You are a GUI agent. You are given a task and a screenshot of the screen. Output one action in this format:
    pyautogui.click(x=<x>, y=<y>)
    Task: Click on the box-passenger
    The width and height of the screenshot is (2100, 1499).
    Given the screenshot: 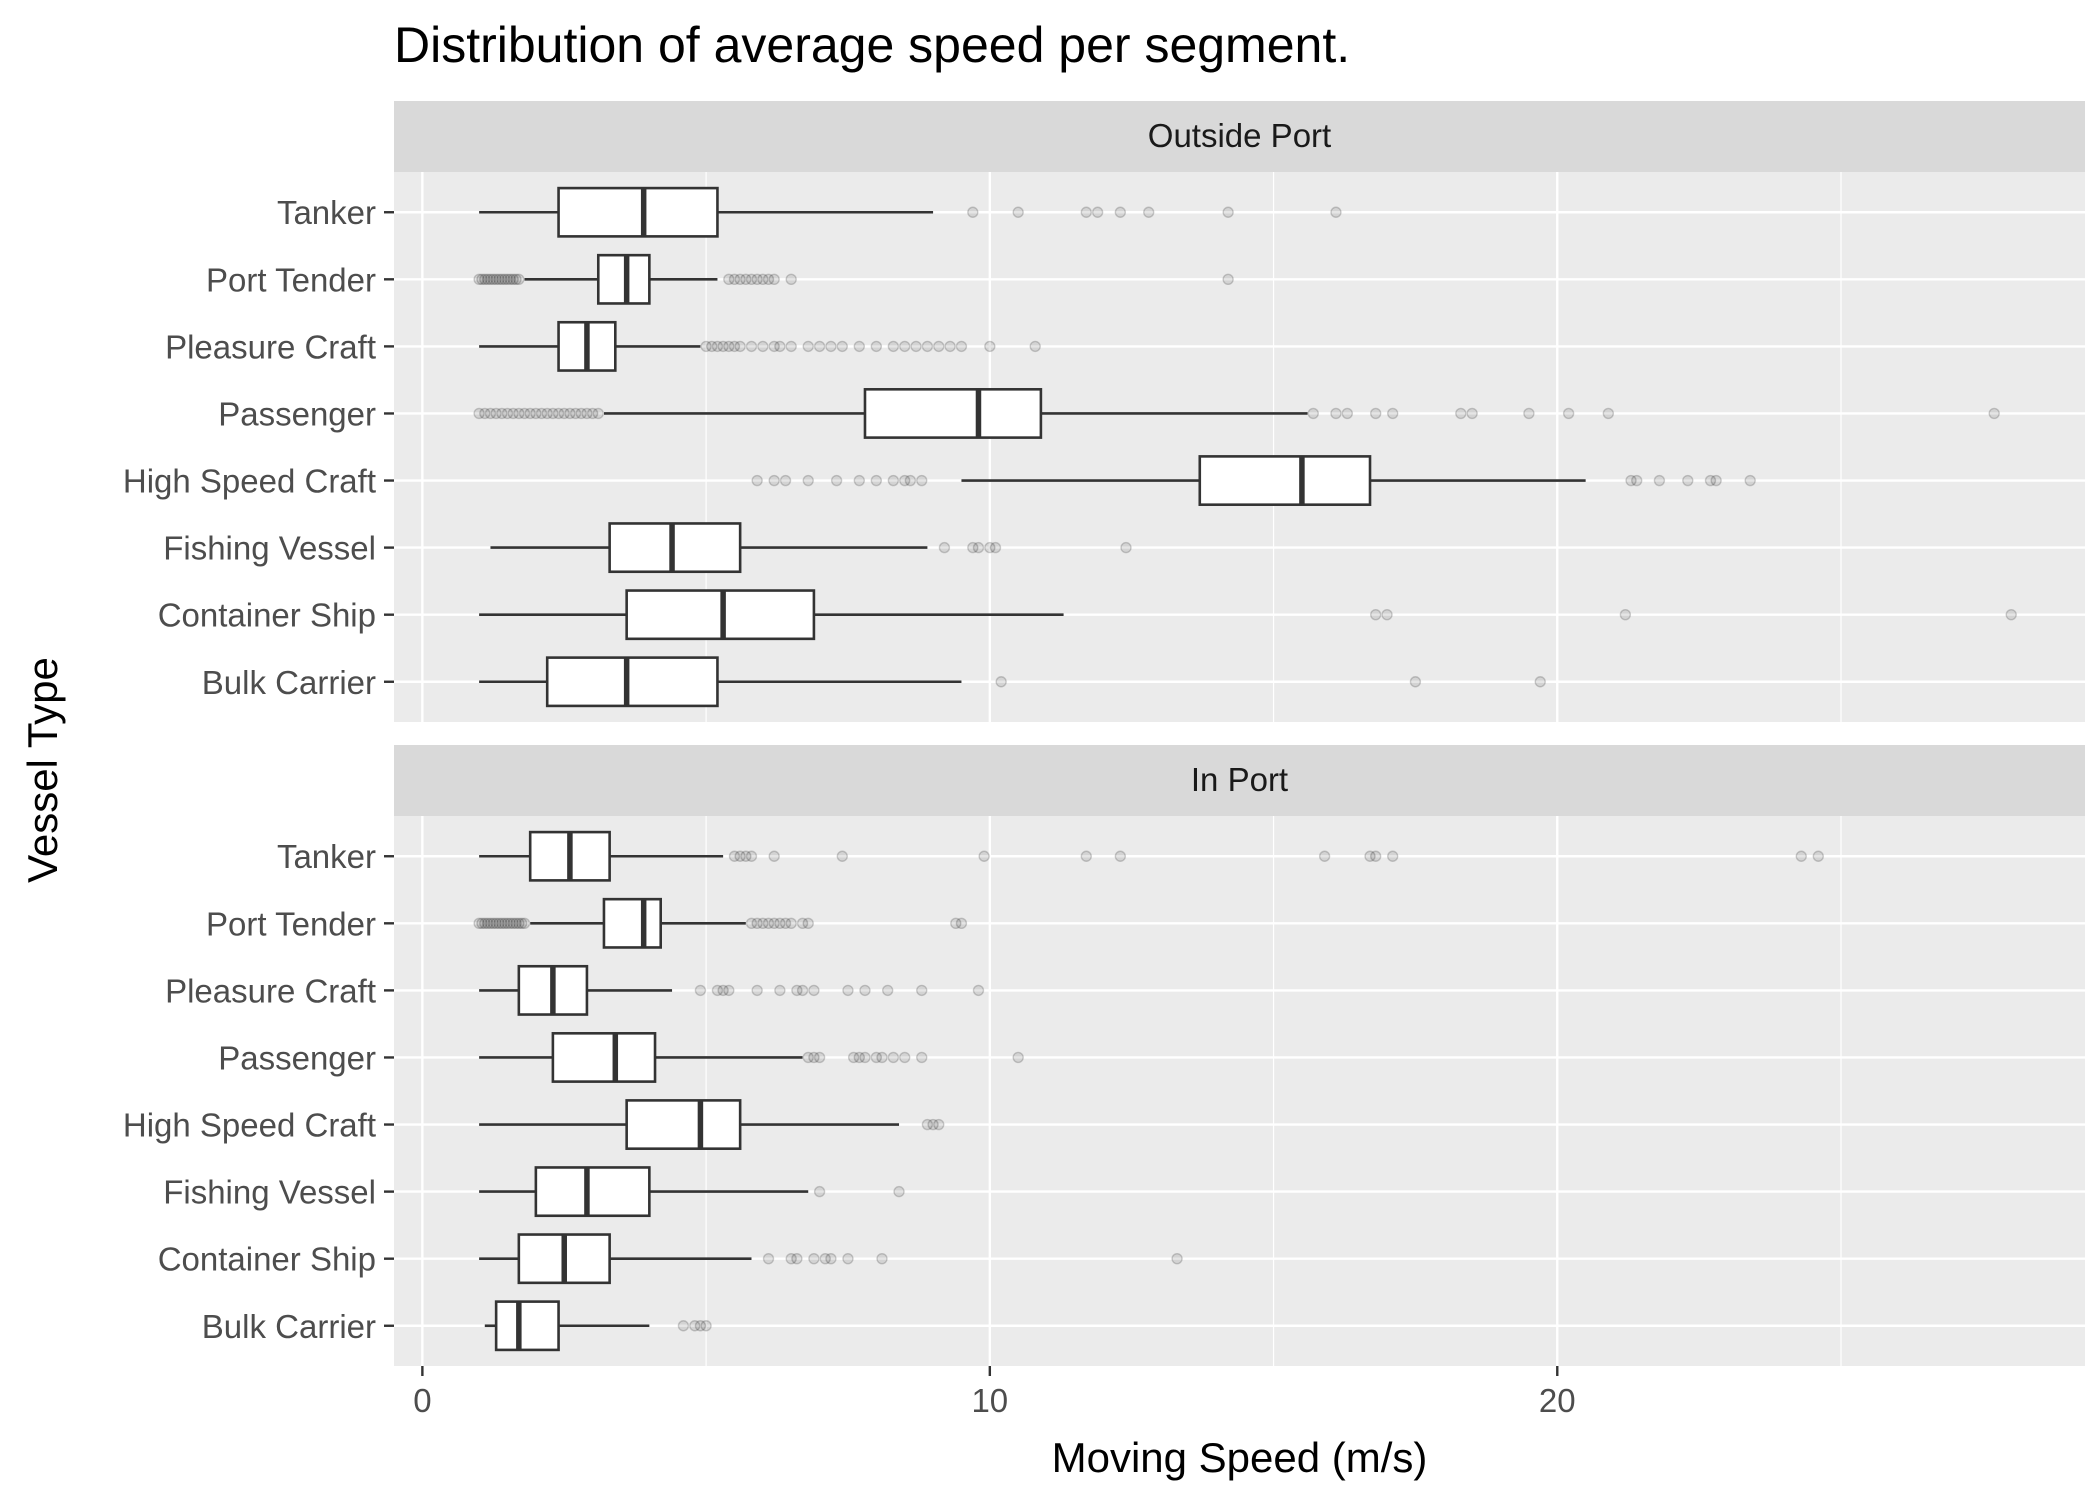 What is the action you would take?
    pyautogui.click(x=1236, y=413)
    